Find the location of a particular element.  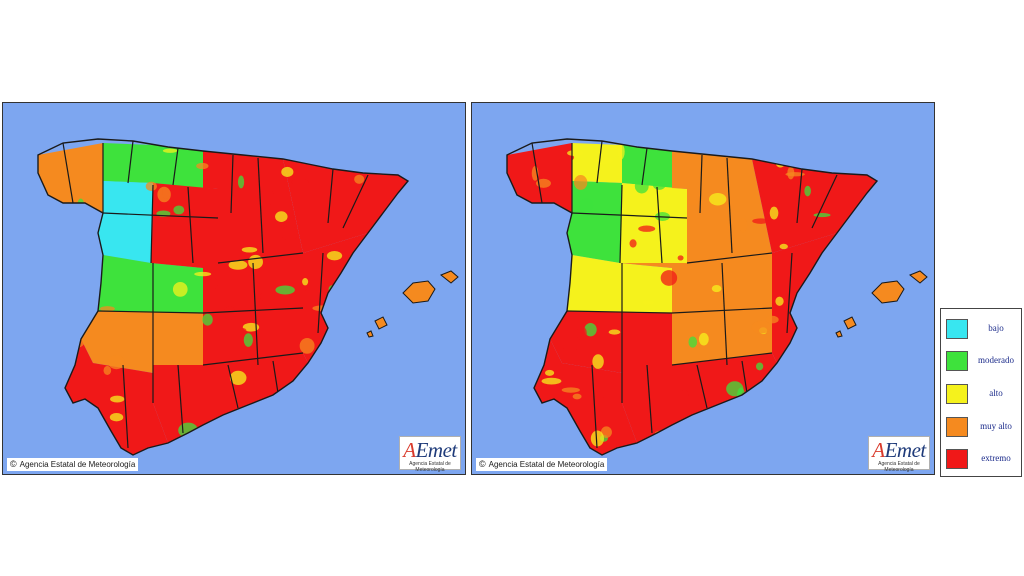

risk-region-guadalquivir is located at coordinates (230, 398).